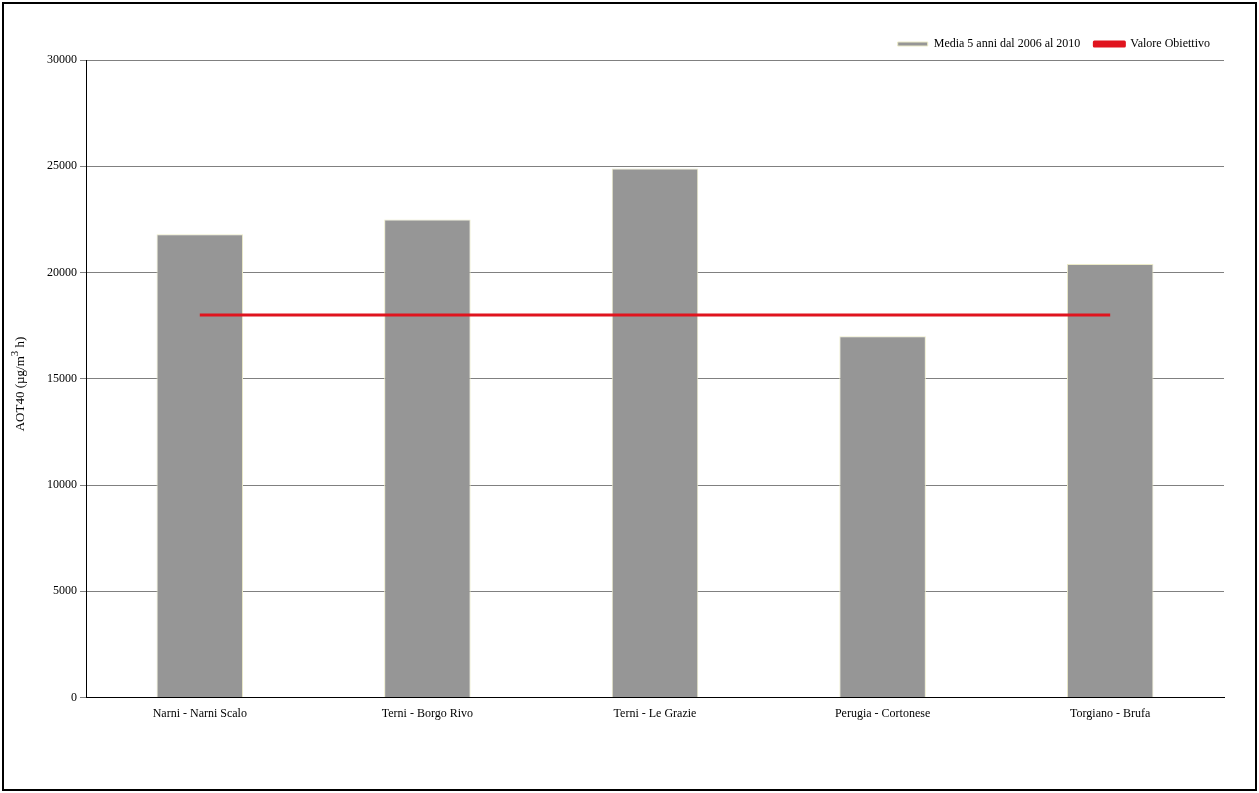 Image resolution: width=1259 pixels, height=793 pixels. I want to click on y-tick-label: 10000, so click(62, 484).